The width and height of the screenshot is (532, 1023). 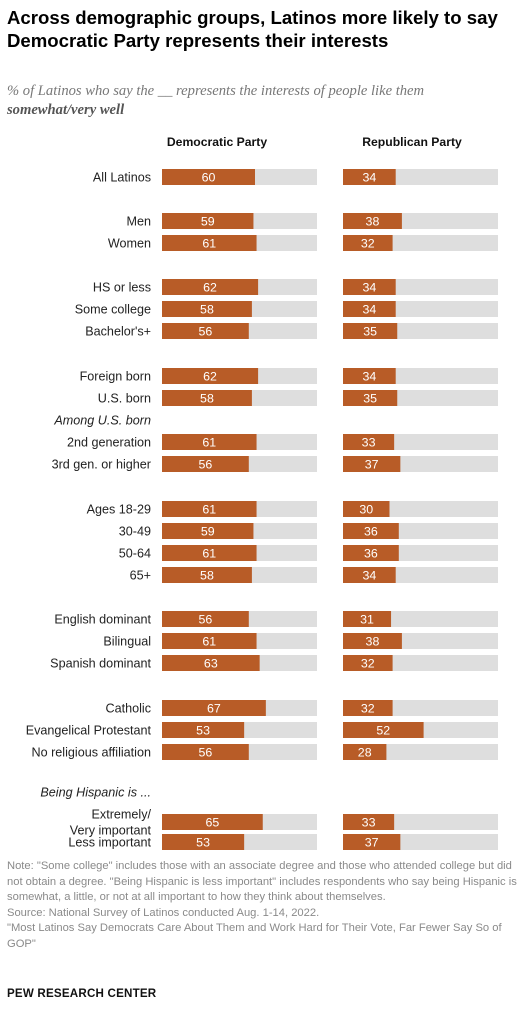 I want to click on category-label: Some college, so click(x=113, y=310).